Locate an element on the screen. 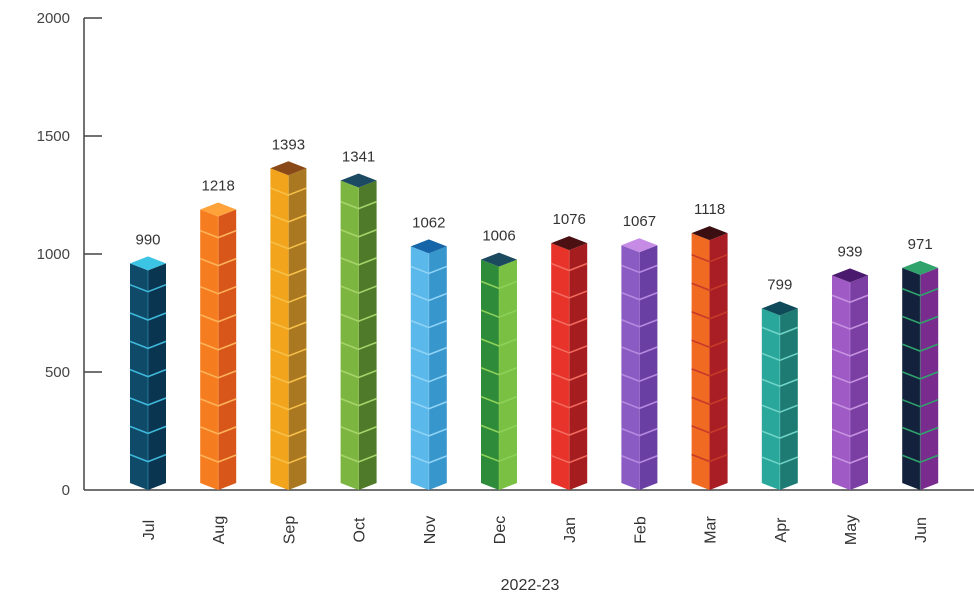  bar-mar is located at coordinates (709, 358).